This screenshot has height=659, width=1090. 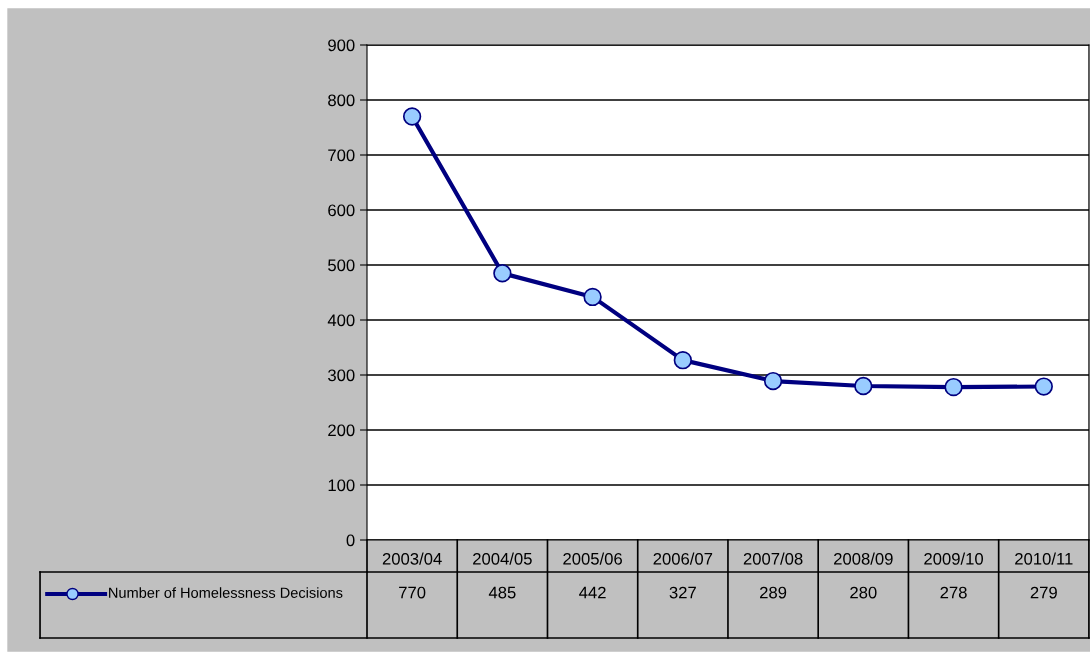 What do you see at coordinates (226, 592) in the screenshot?
I see `legend-label: Number of Homelessness Decisions` at bounding box center [226, 592].